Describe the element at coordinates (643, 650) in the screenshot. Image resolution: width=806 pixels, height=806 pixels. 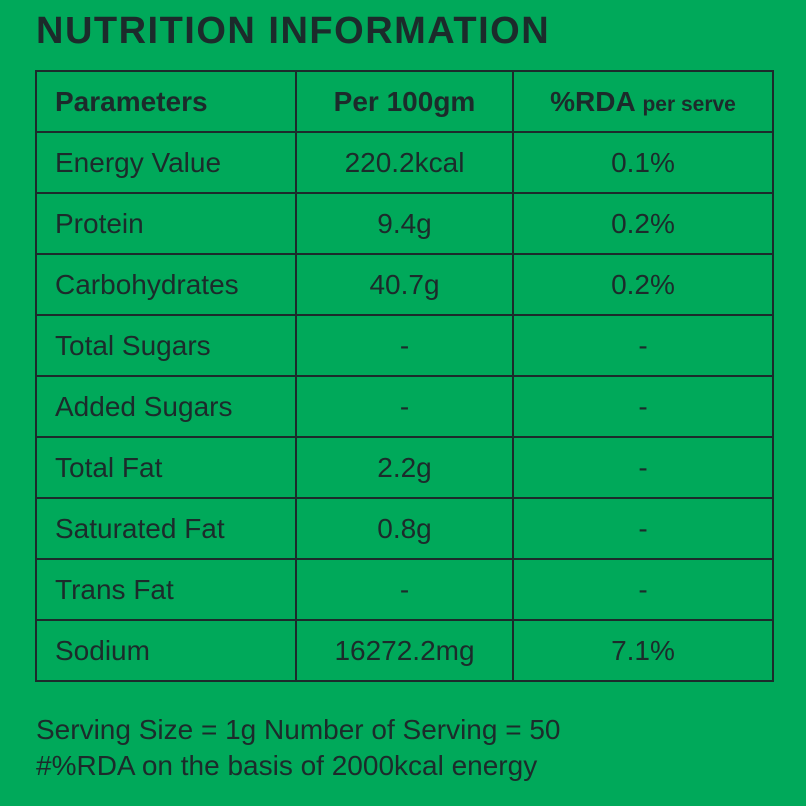
I see `table-cell: 7.1%` at that location.